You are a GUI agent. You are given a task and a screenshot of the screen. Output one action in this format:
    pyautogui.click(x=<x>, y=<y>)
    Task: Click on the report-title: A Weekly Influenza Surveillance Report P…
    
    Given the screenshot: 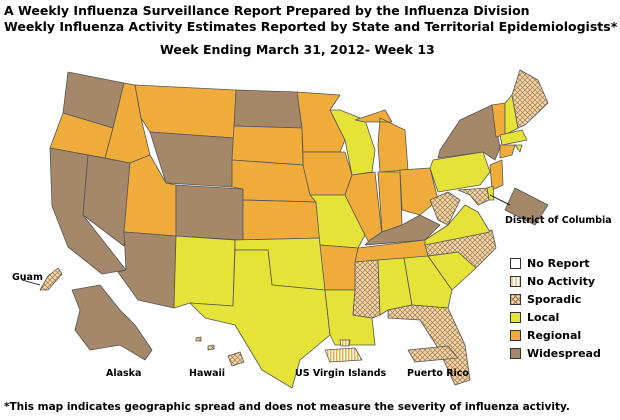 What is the action you would take?
    pyautogui.click(x=267, y=10)
    